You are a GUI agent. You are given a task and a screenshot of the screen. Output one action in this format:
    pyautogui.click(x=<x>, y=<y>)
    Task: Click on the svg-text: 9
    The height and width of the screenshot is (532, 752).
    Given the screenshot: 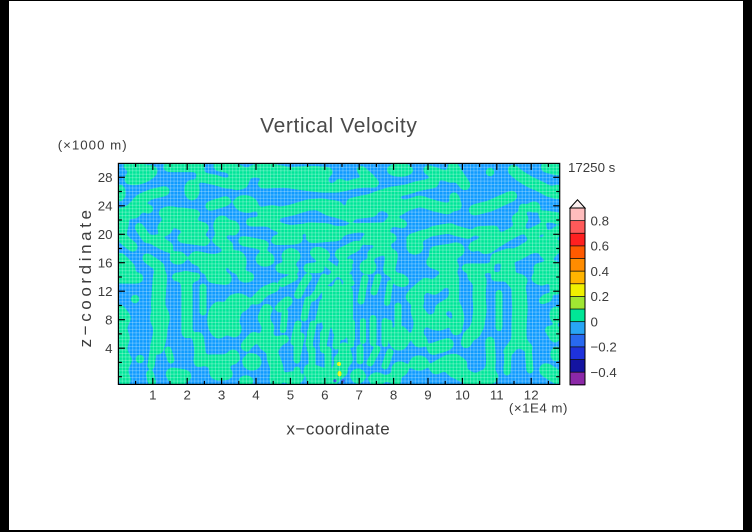 What is the action you would take?
    pyautogui.click(x=427, y=394)
    